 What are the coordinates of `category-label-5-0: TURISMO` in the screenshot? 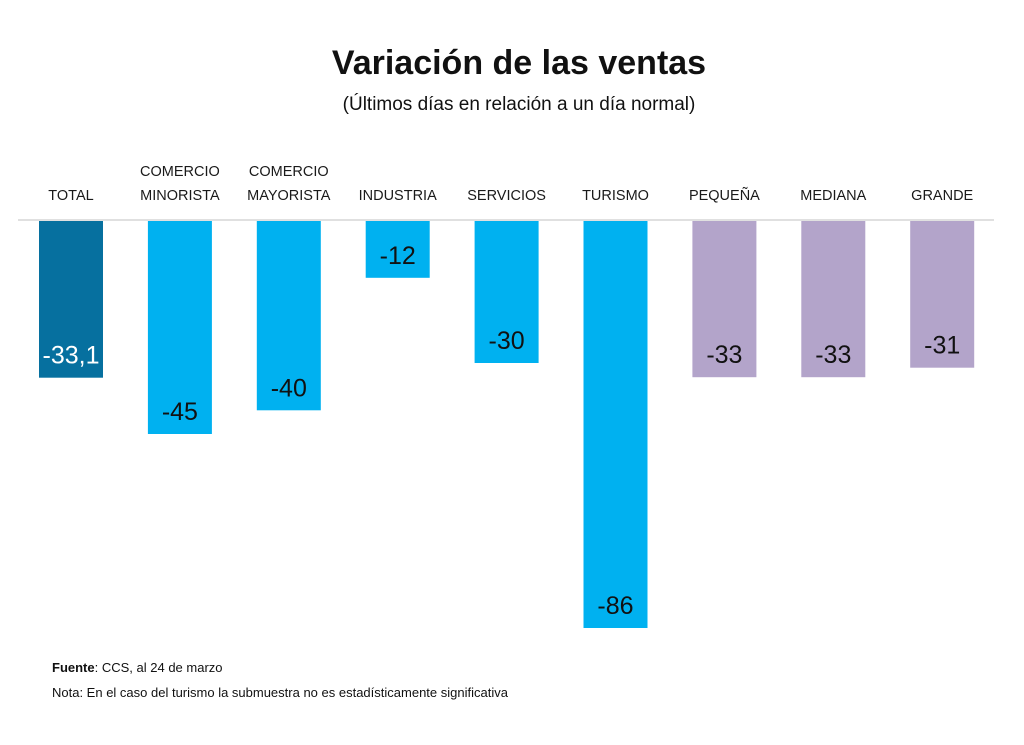 It's located at (615, 196).